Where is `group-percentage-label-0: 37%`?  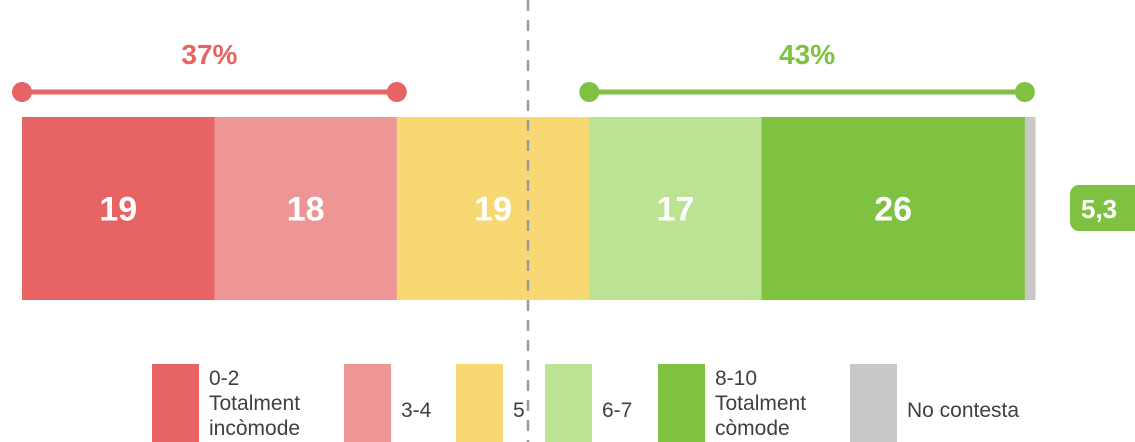 group-percentage-label-0: 37% is located at coordinates (209, 54).